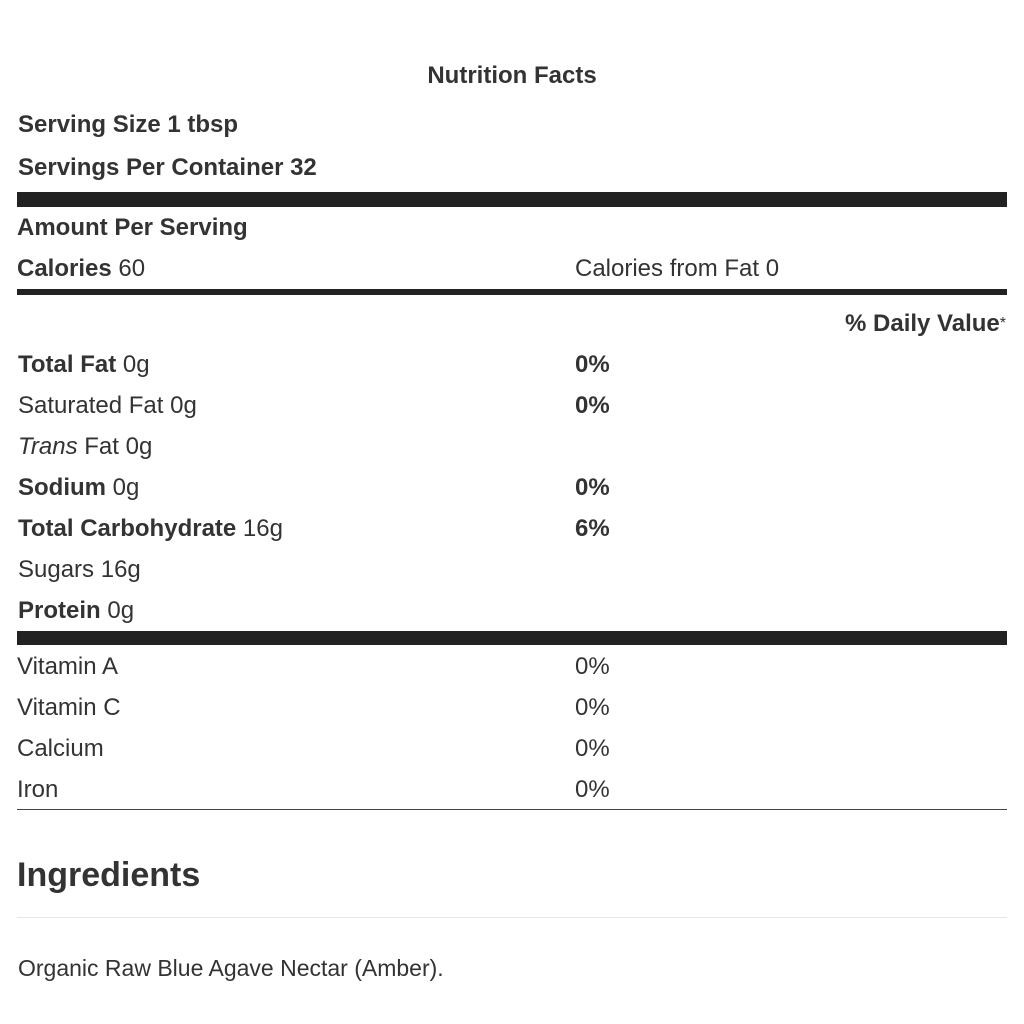  What do you see at coordinates (132, 227) in the screenshot?
I see `amount-per-serving: Amount Per Serving` at bounding box center [132, 227].